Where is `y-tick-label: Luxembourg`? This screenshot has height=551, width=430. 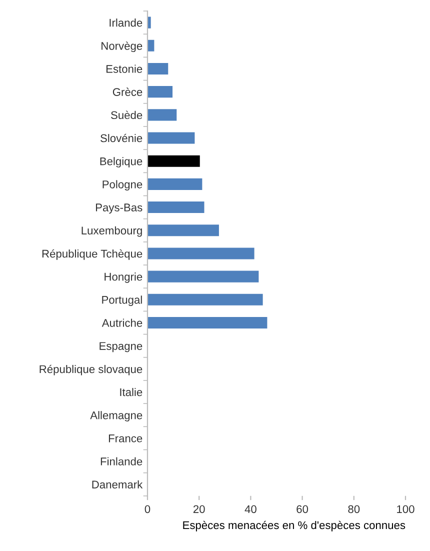 y-tick-label: Luxembourg is located at coordinates (112, 231).